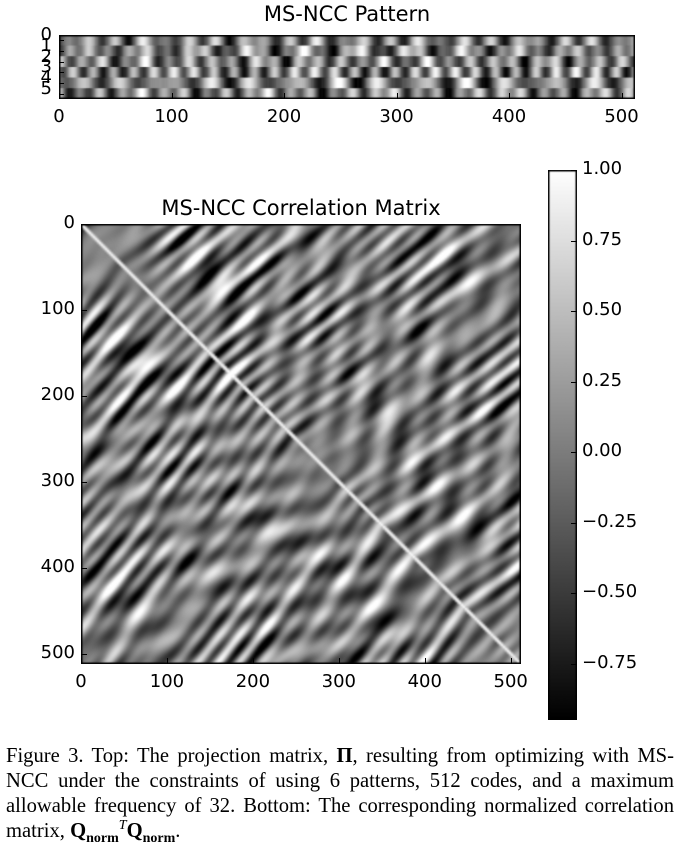 The width and height of the screenshot is (679, 868). What do you see at coordinates (621, 116) in the screenshot?
I see `pattern-x-tick: 500` at bounding box center [621, 116].